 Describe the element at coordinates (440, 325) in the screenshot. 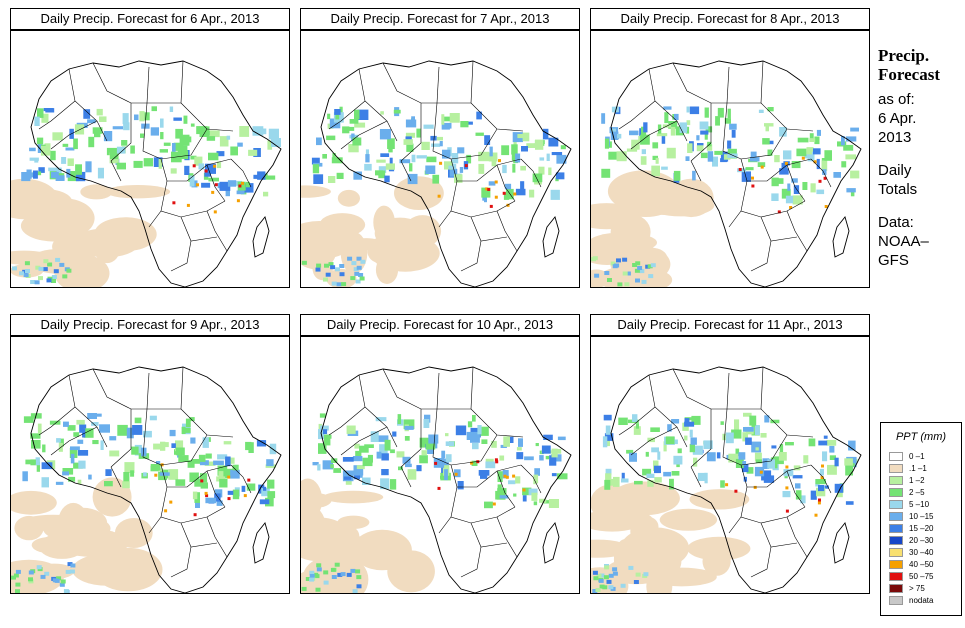

I see `panel-title: Daily Precip. Forecast for 10 Apr., 2013` at that location.